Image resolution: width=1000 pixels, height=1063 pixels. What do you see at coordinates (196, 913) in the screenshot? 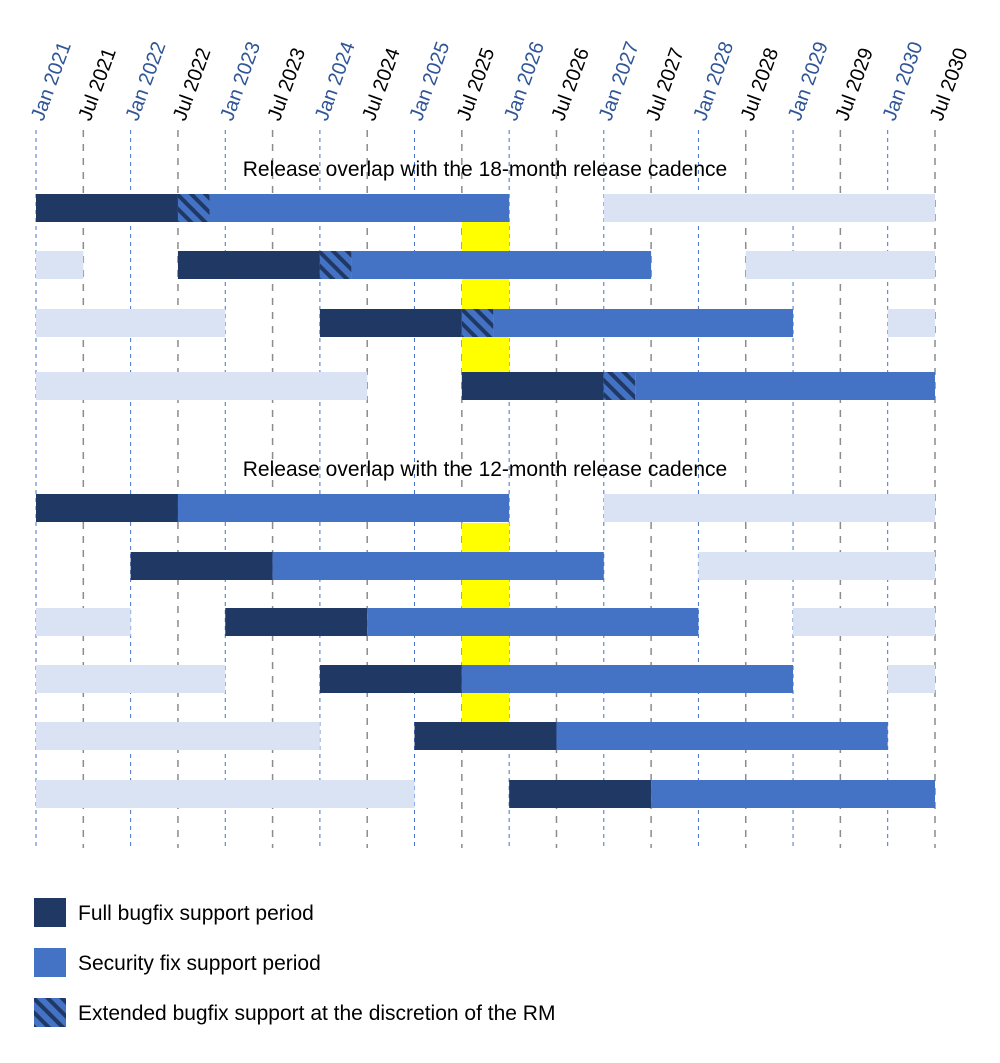
I see `legend-label-full: Full bugfix support period` at bounding box center [196, 913].